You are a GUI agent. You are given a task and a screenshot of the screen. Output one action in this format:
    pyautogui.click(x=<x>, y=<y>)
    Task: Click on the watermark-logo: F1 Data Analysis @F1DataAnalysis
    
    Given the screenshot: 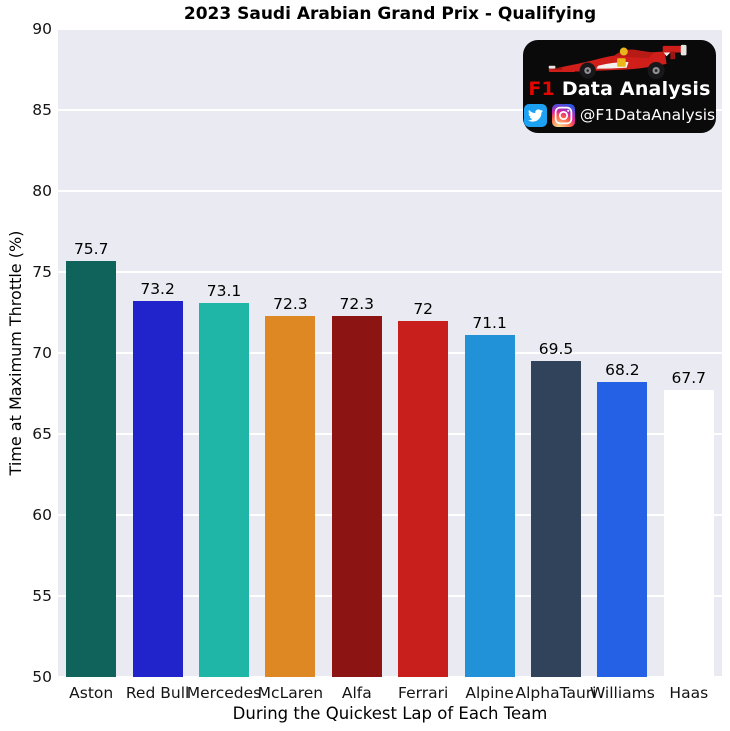 What is the action you would take?
    pyautogui.click(x=619, y=86)
    